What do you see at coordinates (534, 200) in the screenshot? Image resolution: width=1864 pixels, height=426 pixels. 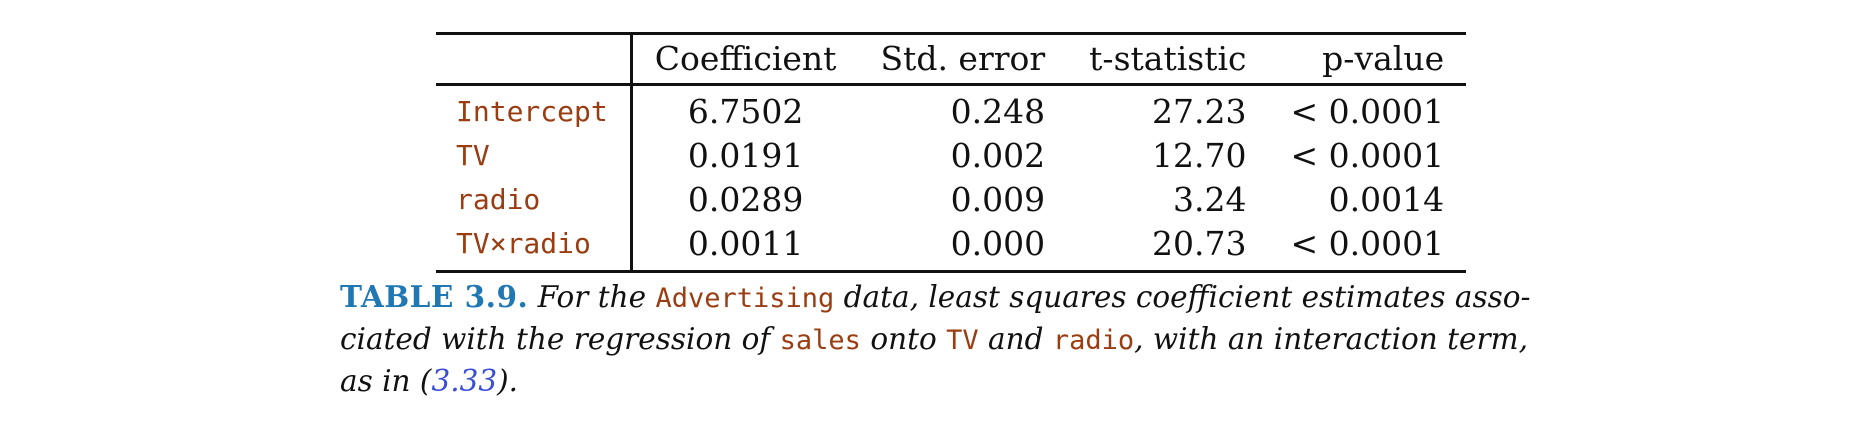 I see `row-label: radio` at bounding box center [534, 200].